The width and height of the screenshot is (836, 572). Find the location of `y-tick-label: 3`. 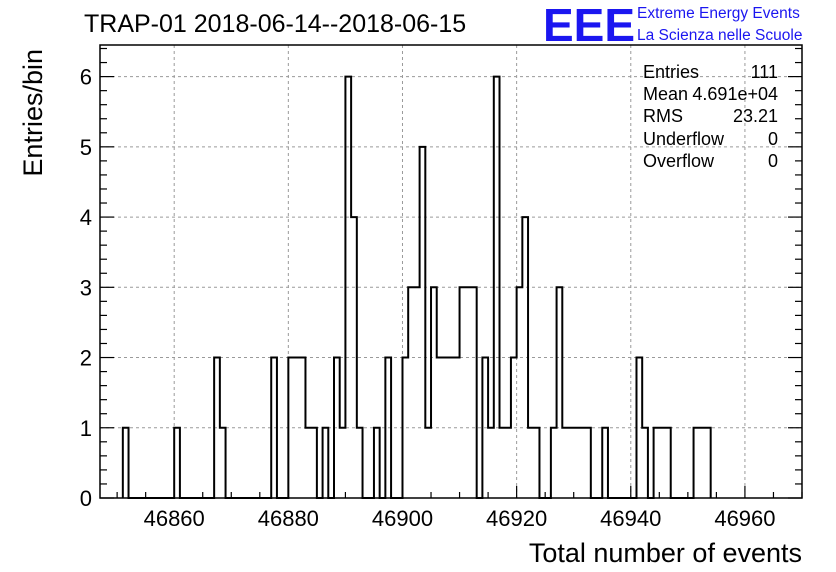

y-tick-label: 3 is located at coordinates (86, 287).